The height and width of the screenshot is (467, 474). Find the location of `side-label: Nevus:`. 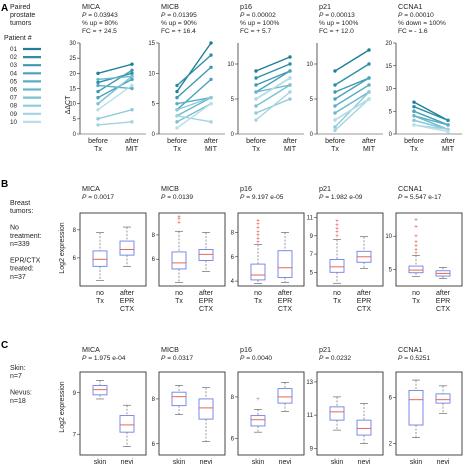

side-label: Nevus: is located at coordinates (21, 393).